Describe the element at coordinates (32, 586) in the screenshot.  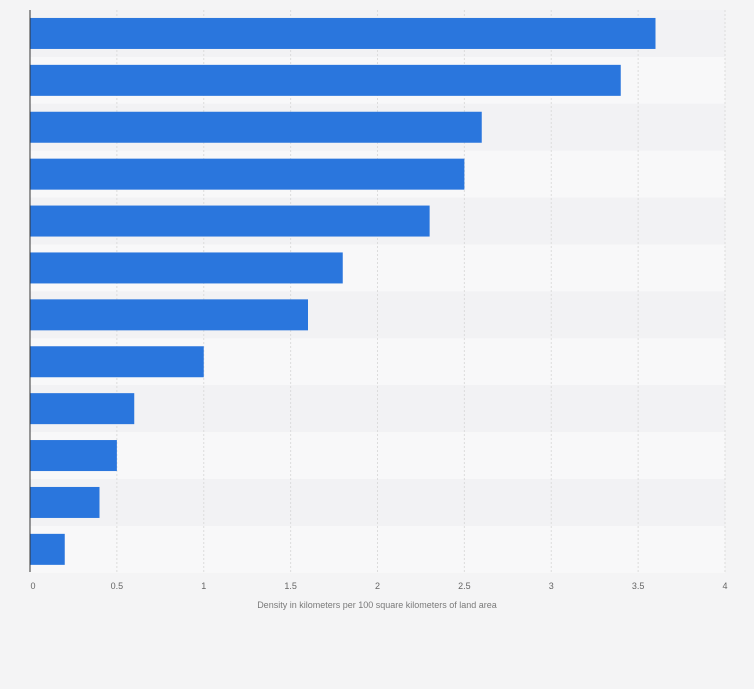
I see `x-tick-label: 0` at that location.